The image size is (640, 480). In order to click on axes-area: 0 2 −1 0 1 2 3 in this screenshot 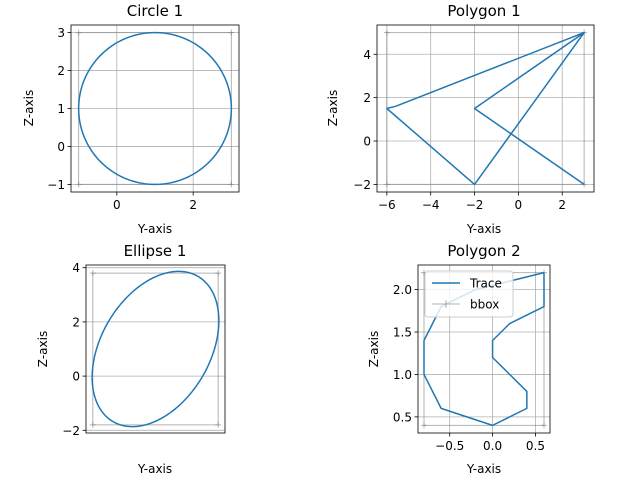, I will do `click(143, 118)`.